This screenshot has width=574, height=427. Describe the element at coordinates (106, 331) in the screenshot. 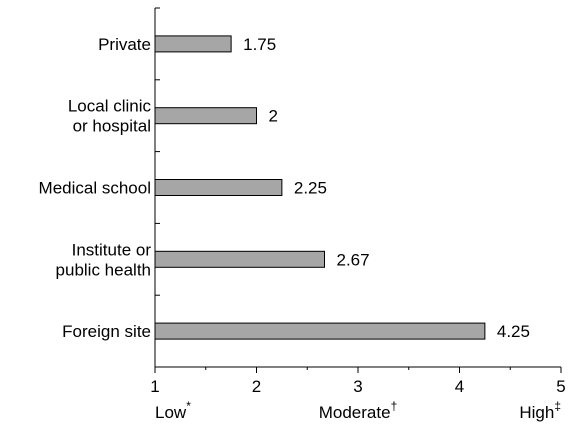

I see `category-label: Foreign site` at that location.